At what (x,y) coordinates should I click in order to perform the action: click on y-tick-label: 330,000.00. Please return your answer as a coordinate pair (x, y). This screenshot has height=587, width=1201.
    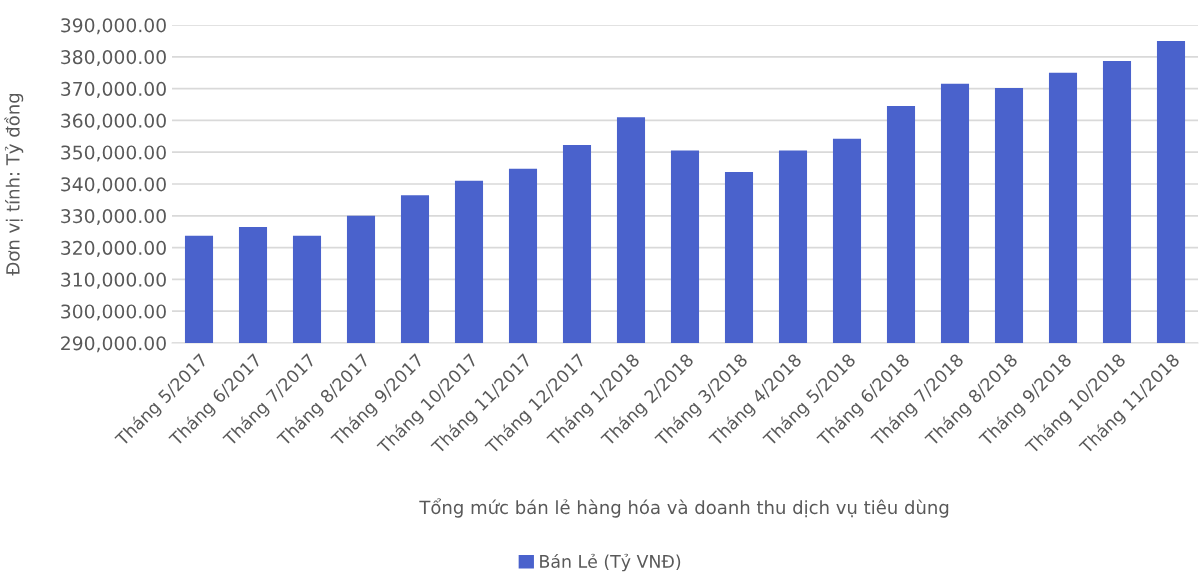
    Looking at the image, I should click on (113, 217).